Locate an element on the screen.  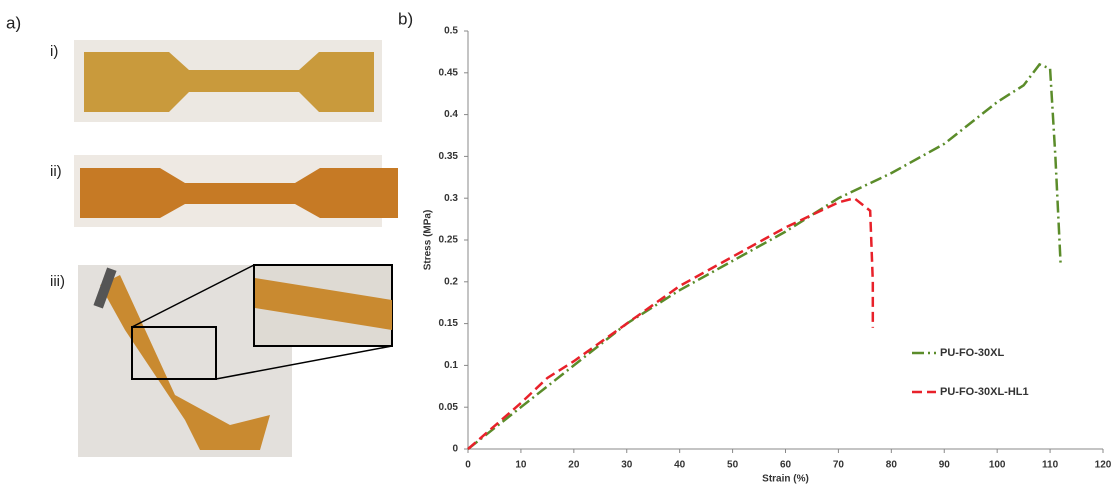
x-tick-label: 0 is located at coordinates (468, 465).